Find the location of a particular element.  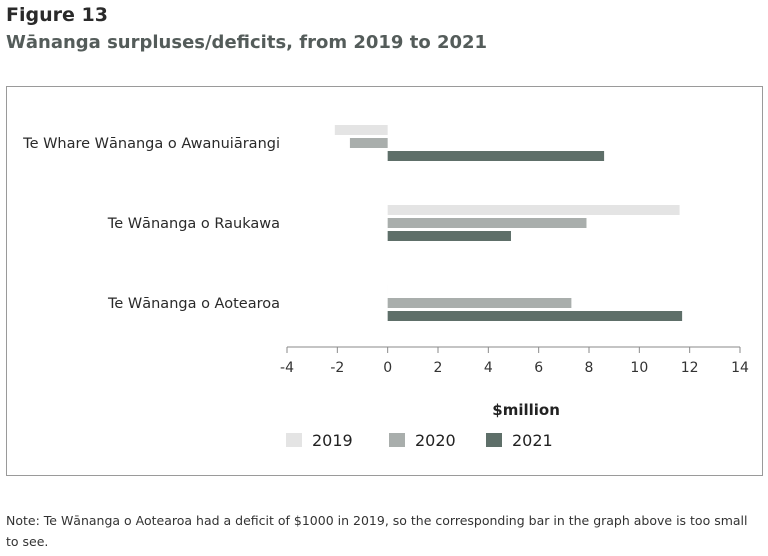

x-tick-label: 10 is located at coordinates (639, 368).